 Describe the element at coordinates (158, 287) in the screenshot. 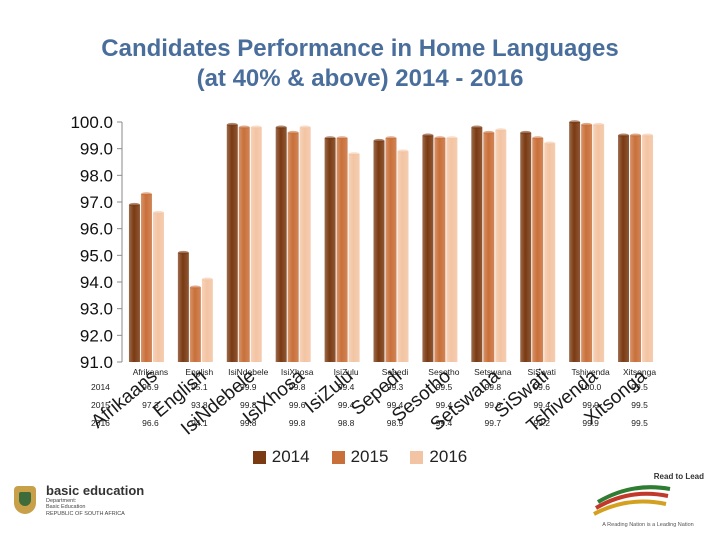

I see `bar-2016-afrikaans` at that location.